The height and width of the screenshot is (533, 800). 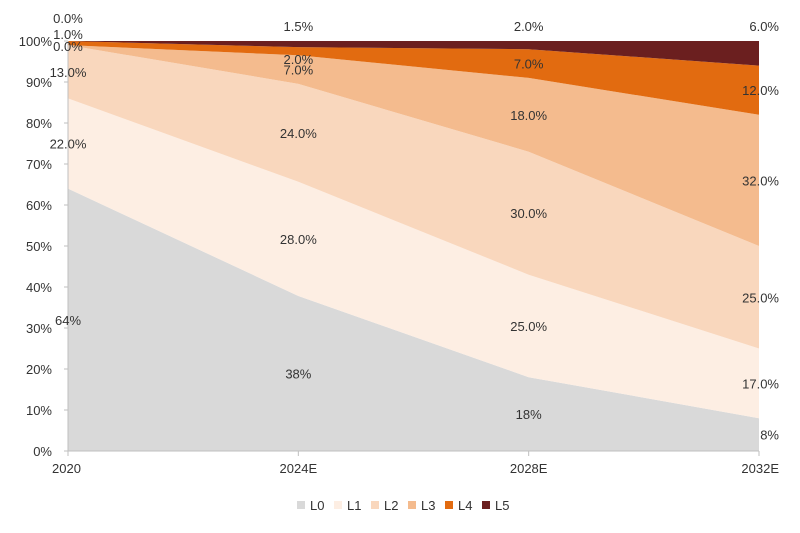 I want to click on legend-swatch-l2, so click(x=375, y=505).